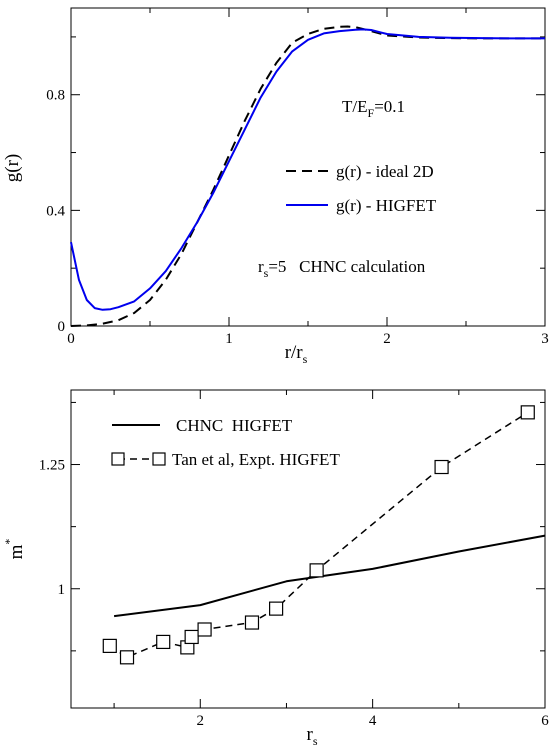 The height and width of the screenshot is (752, 554). What do you see at coordinates (71, 339) in the screenshot?
I see `x-tick-label: 0` at bounding box center [71, 339].